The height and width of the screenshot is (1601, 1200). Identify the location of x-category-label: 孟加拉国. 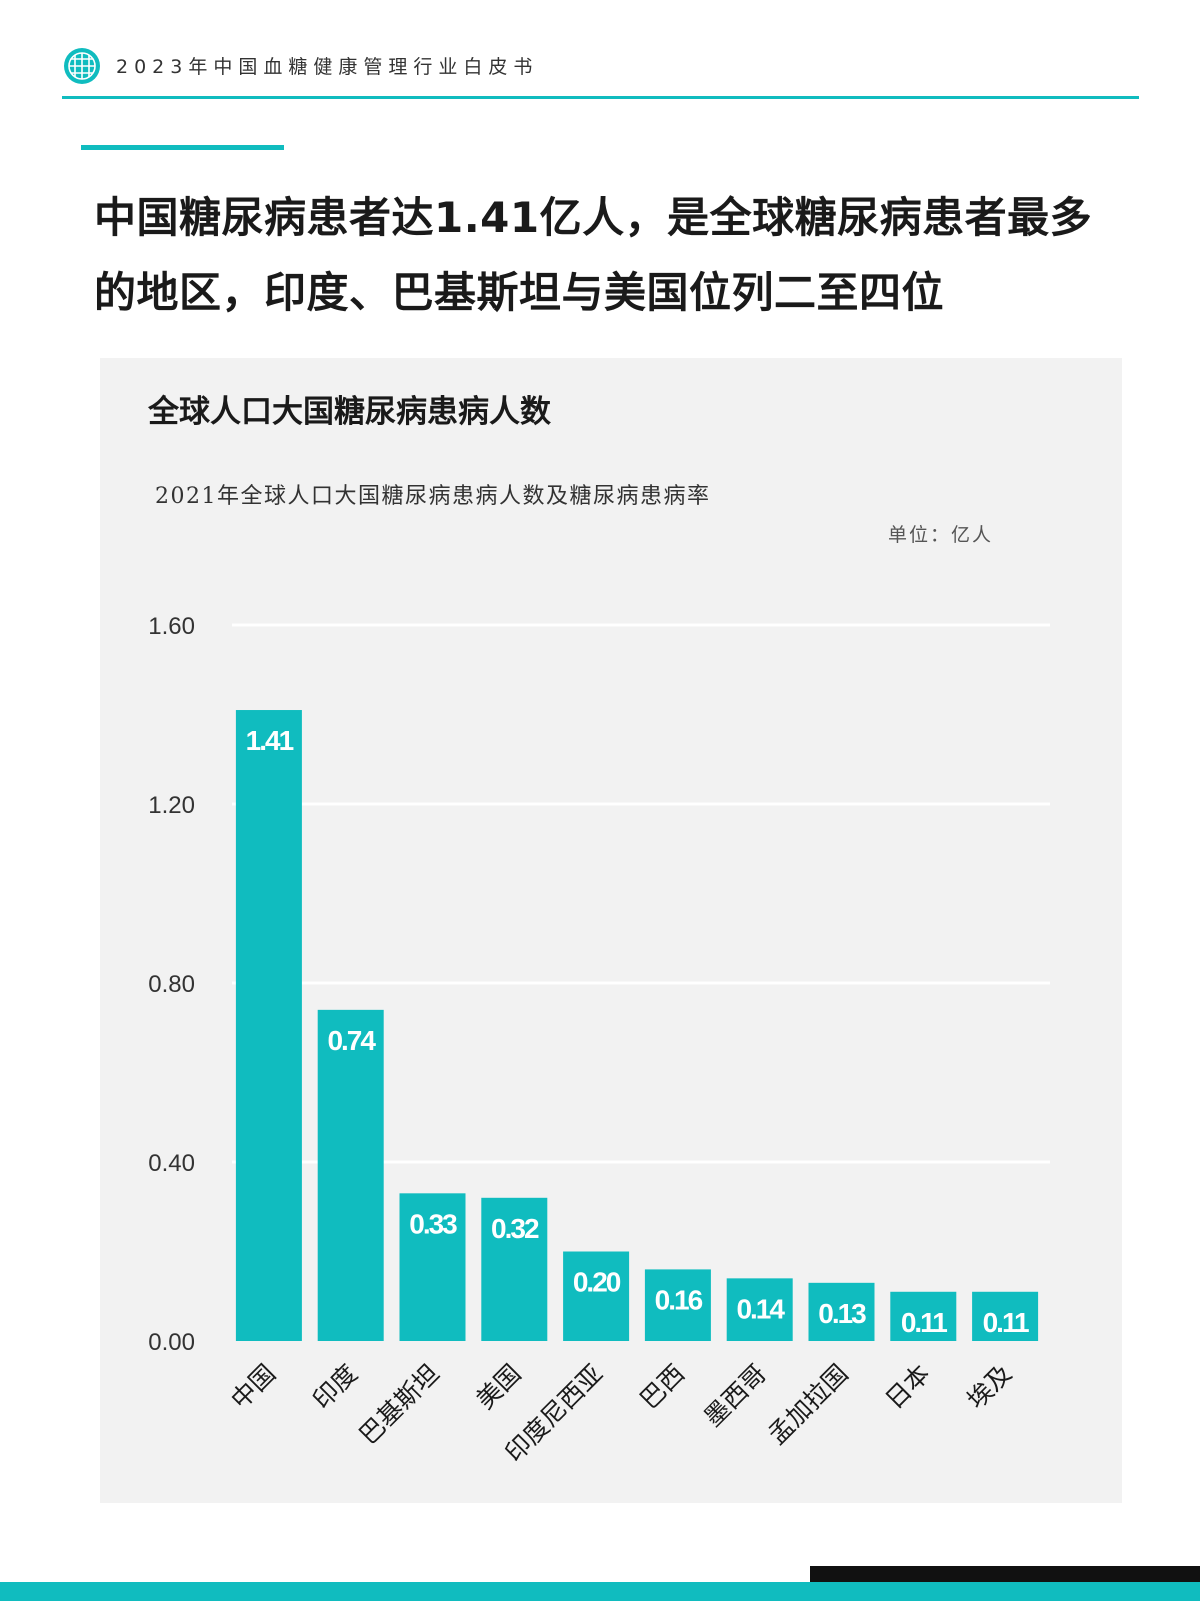
(808, 1404).